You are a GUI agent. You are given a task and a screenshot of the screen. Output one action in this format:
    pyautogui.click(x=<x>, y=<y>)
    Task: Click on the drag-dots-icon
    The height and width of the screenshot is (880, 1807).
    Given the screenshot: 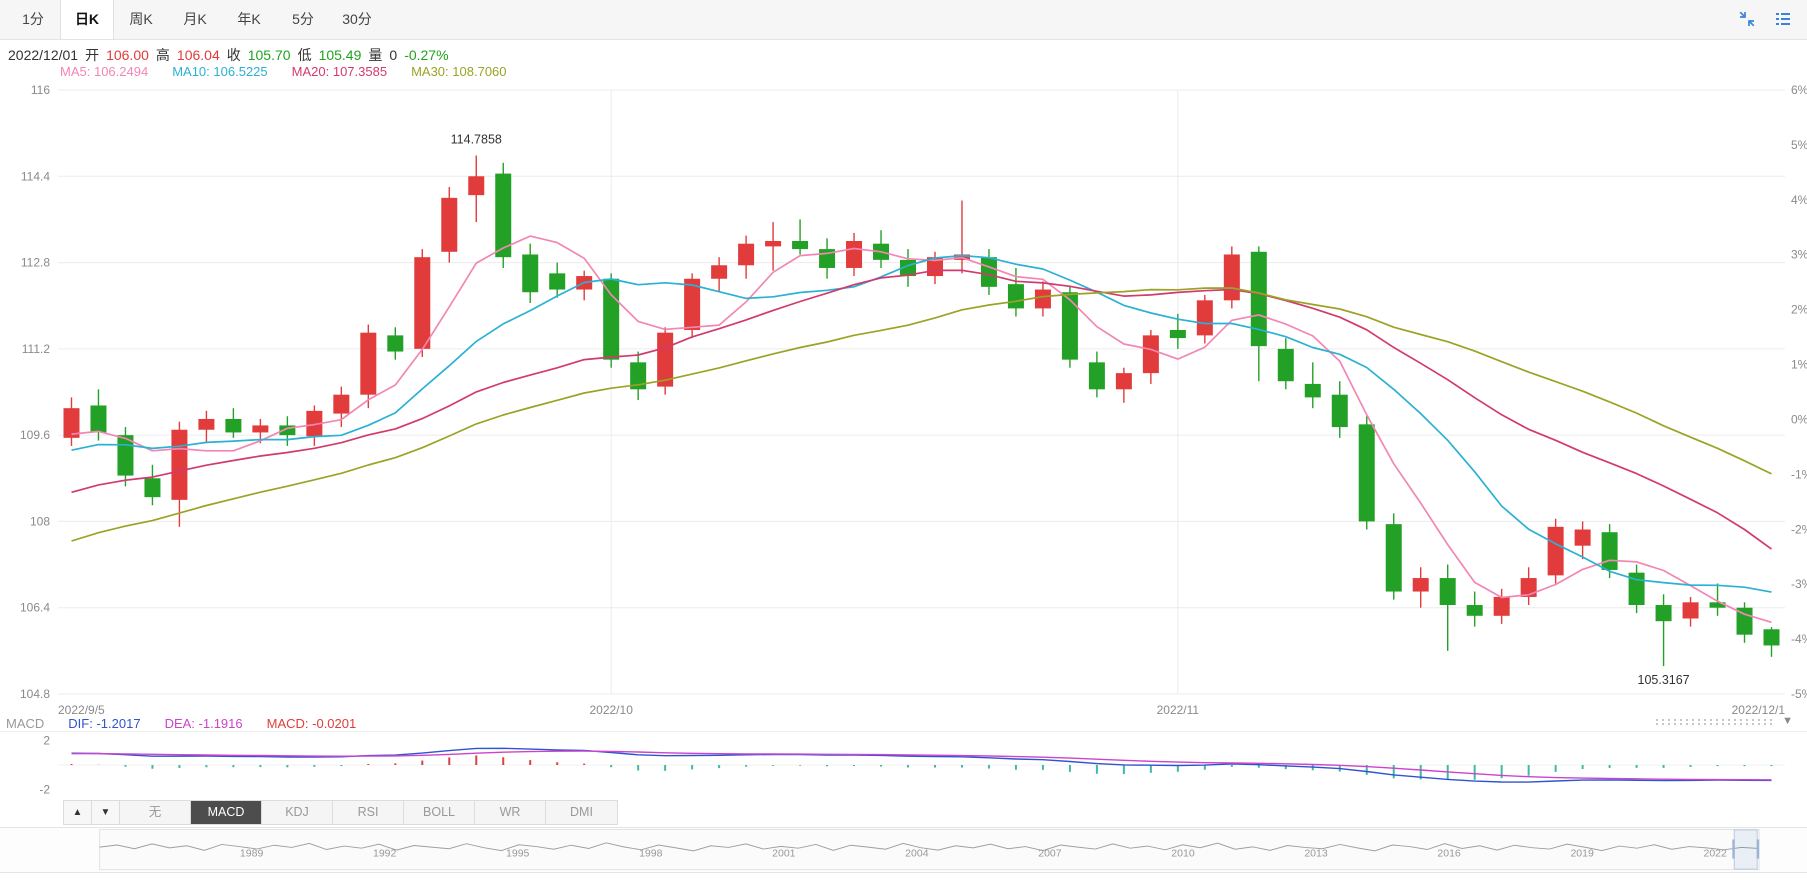 What is the action you would take?
    pyautogui.click(x=1714, y=721)
    